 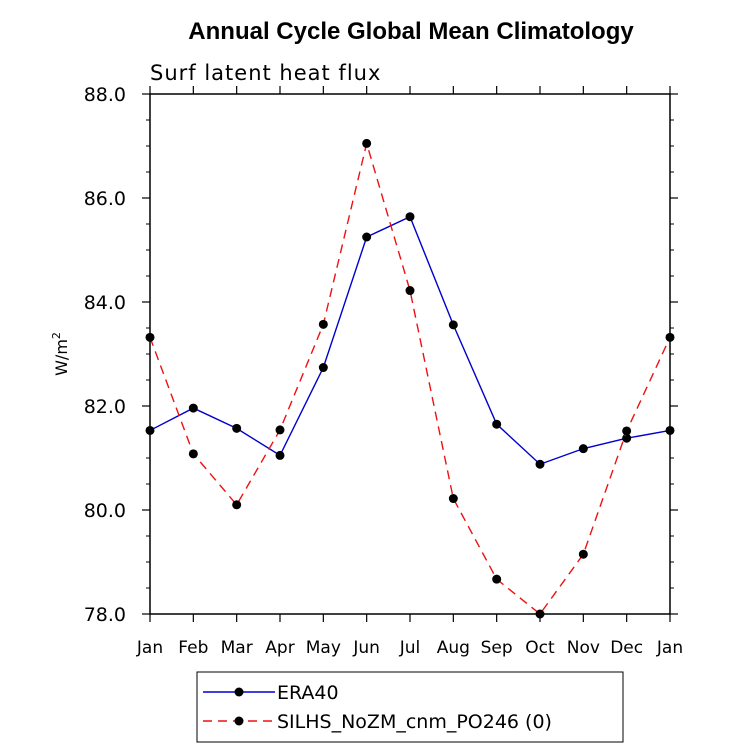 I want to click on x-tick-label: Aug, so click(x=453, y=648).